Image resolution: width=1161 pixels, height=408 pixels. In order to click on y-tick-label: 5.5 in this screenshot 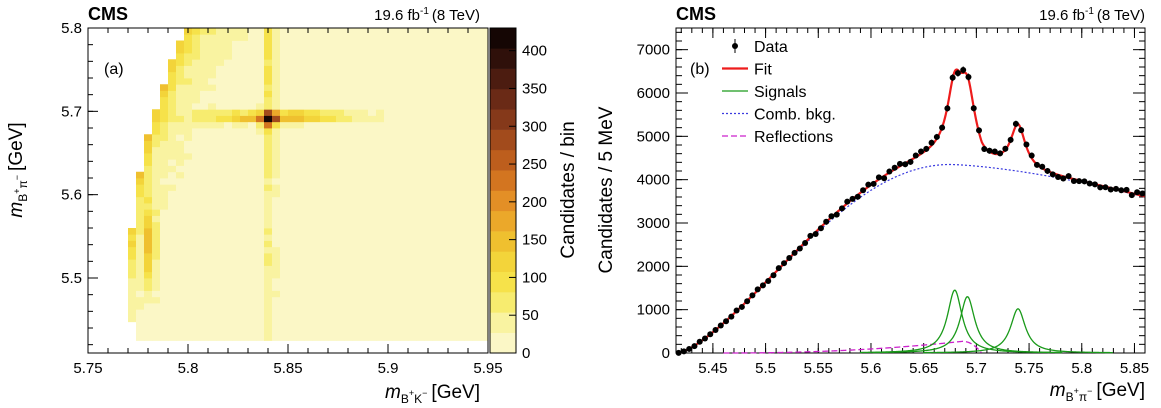, I will do `click(71, 278)`.